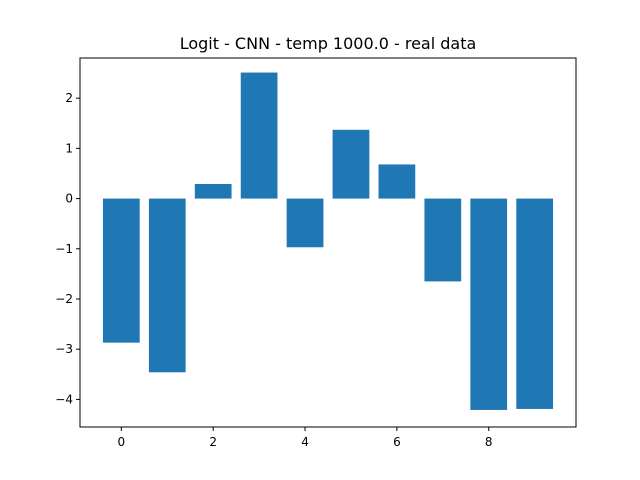 This screenshot has width=640, height=480. Describe the element at coordinates (64, 399) in the screenshot. I see `y-tick-label: −4` at that location.